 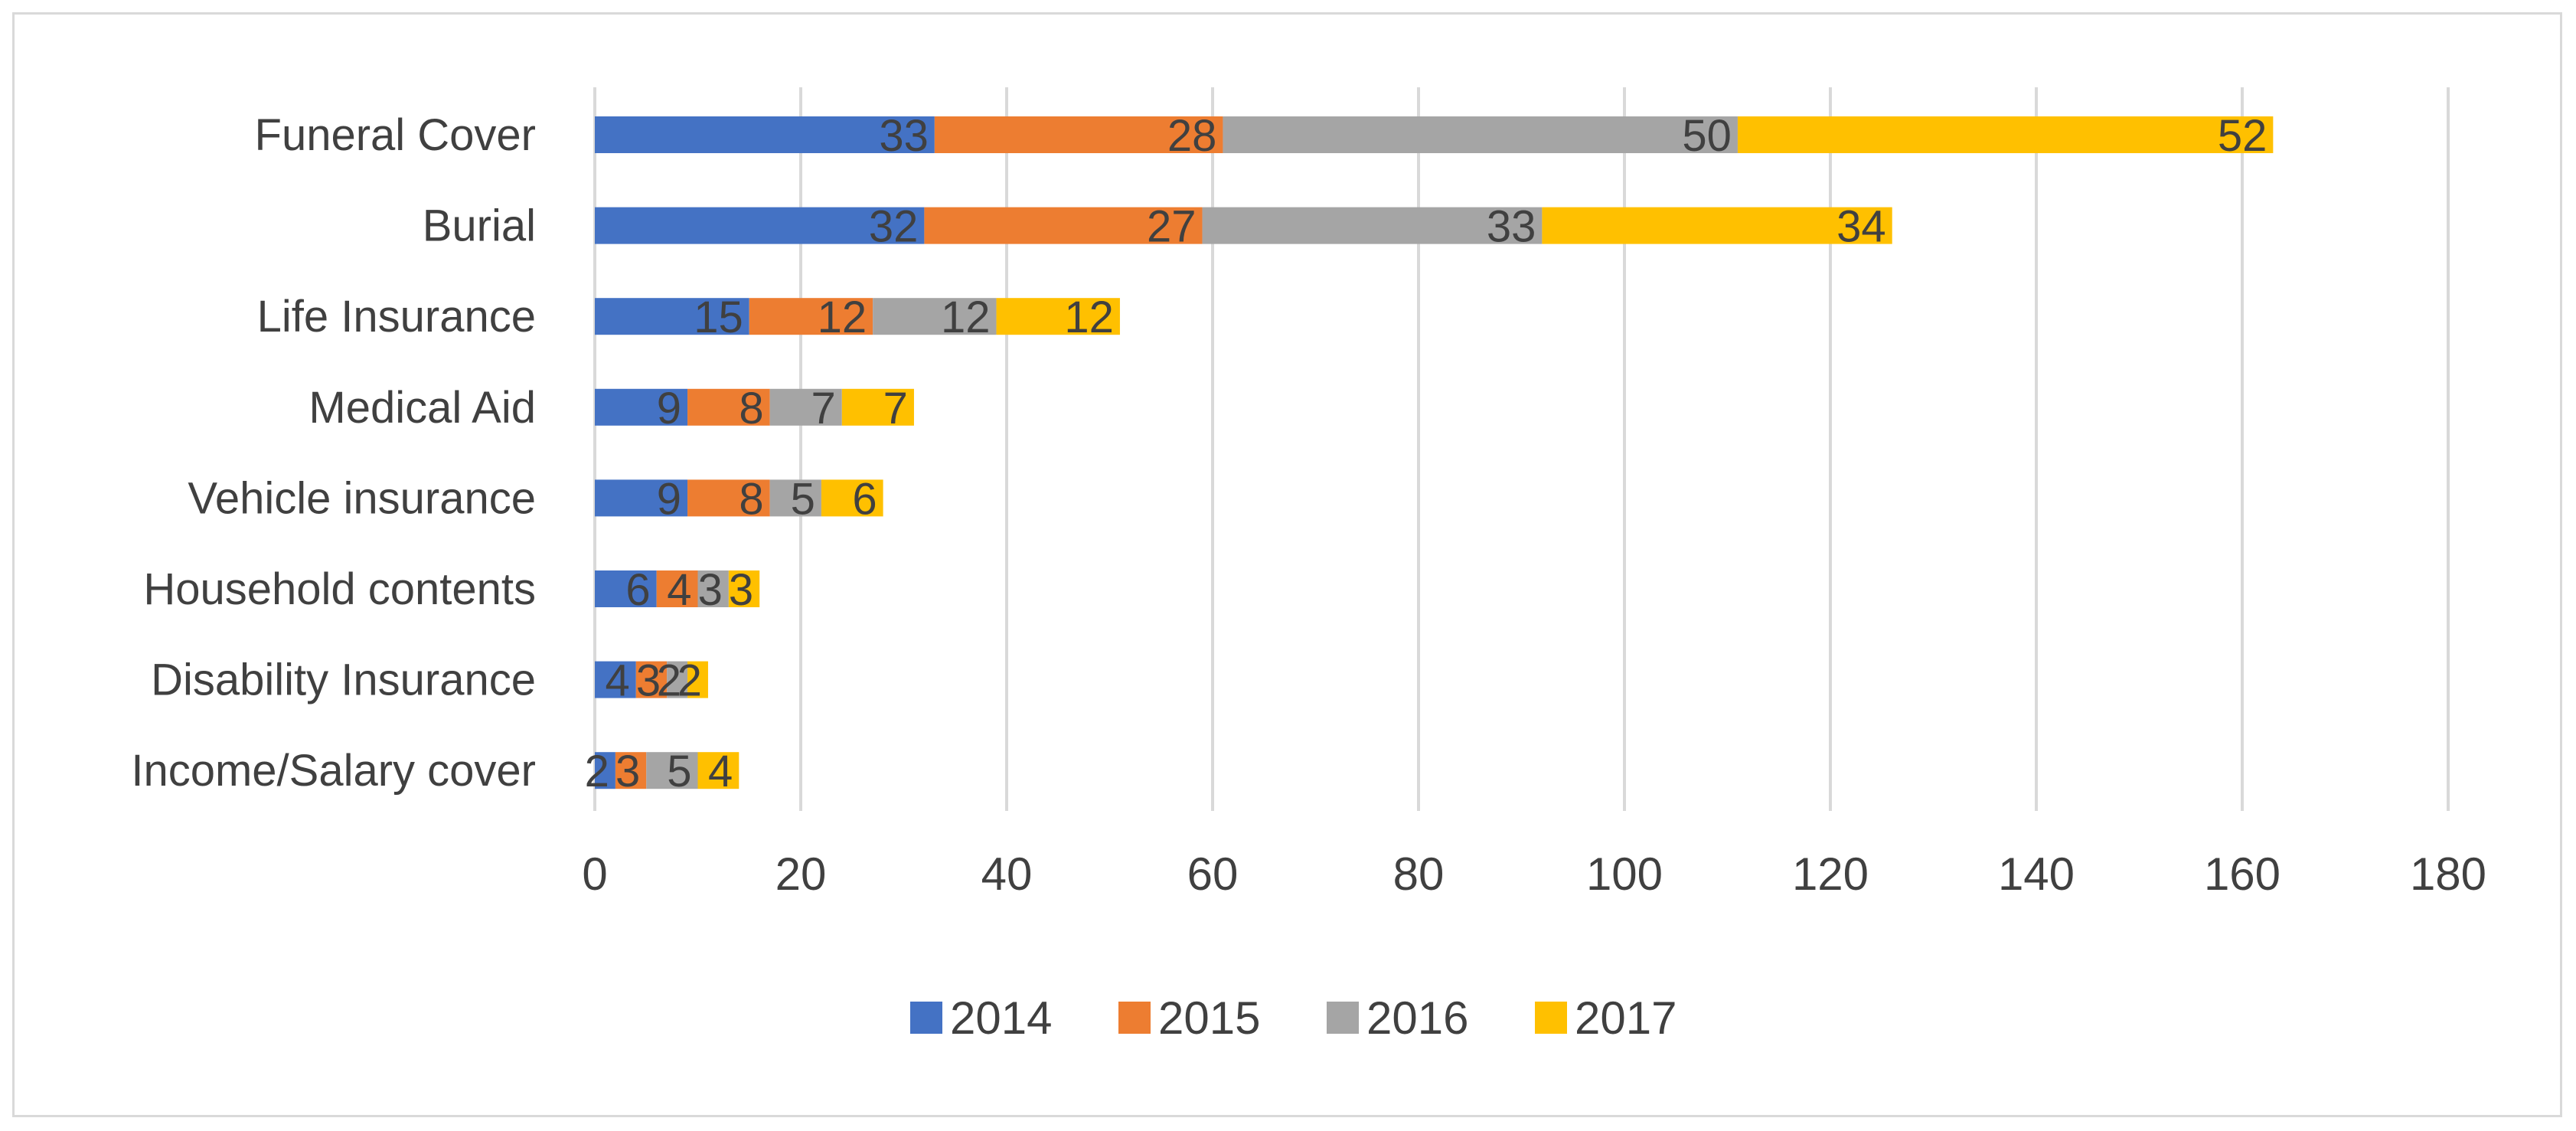 I want to click on x-axis-tick-labels: 0 20 40 60 80 100 120 140 160 180, so click(x=1534, y=874).